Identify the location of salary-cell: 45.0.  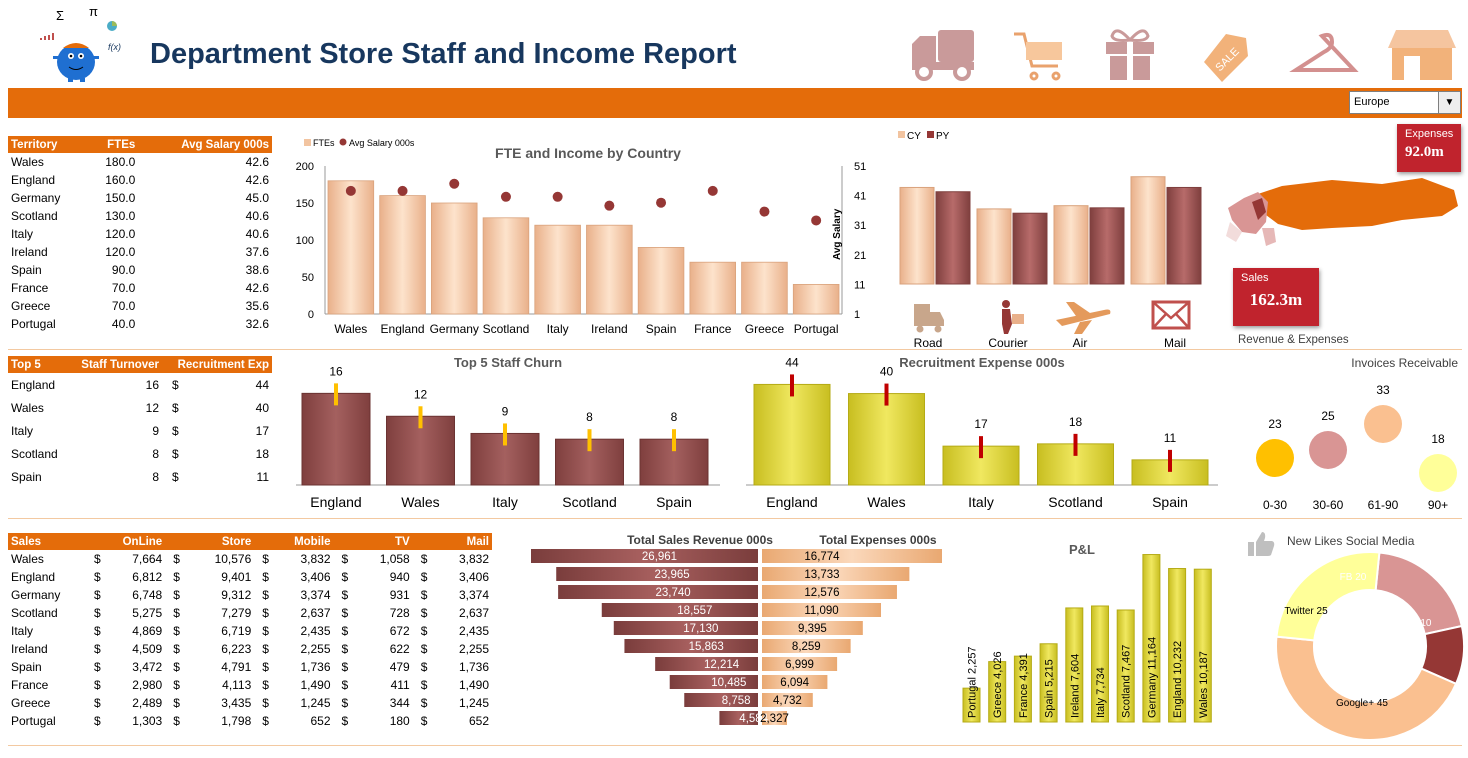
(257, 198).